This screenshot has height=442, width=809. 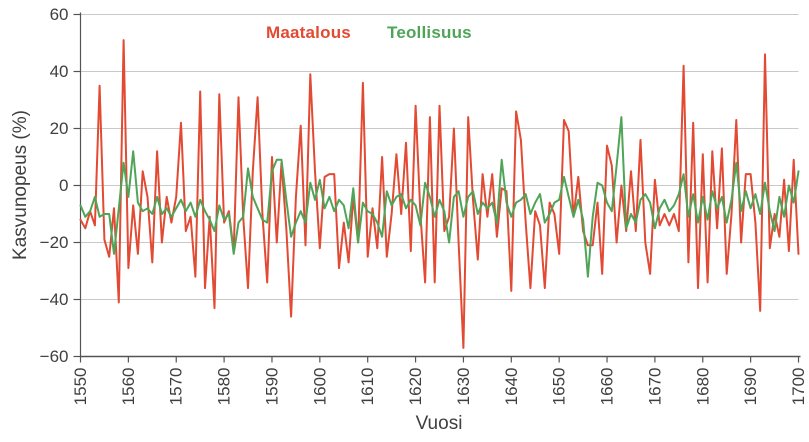 What do you see at coordinates (128, 387) in the screenshot?
I see `x-tick-label: 1560` at bounding box center [128, 387].